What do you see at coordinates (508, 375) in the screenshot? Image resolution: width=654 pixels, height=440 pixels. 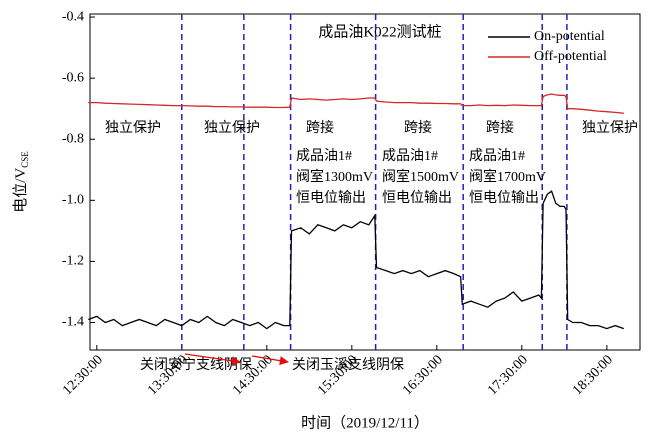 I see `x-tick-label: 17:30:00` at bounding box center [508, 375].